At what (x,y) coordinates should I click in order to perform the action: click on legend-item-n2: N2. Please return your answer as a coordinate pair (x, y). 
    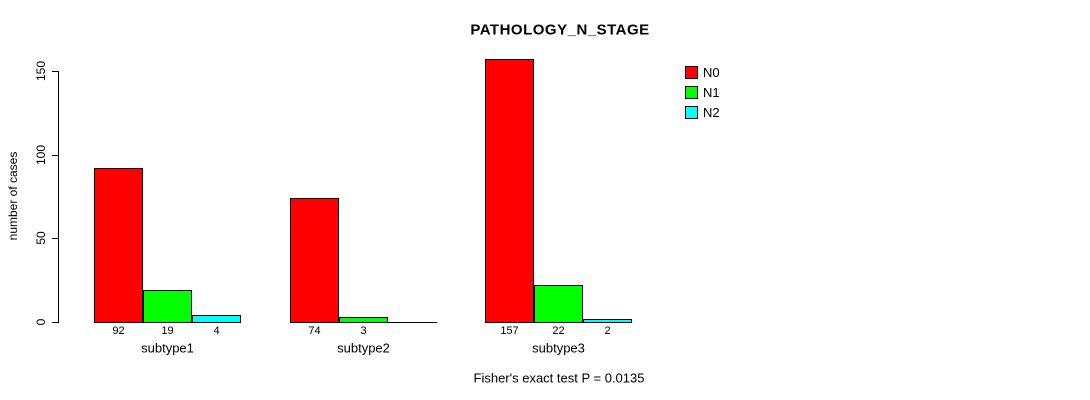
    Looking at the image, I should click on (702, 112).